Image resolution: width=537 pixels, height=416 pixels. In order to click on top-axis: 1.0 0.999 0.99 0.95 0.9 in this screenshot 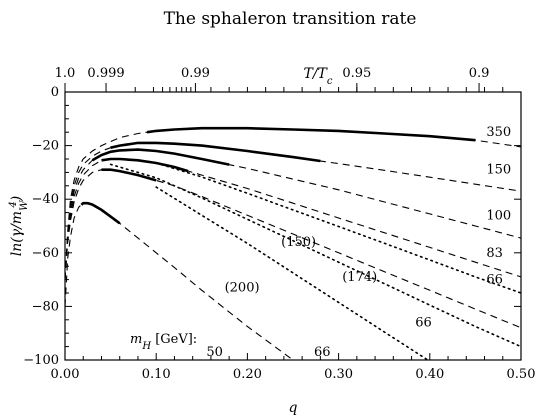, I will do `click(279, 79)`.